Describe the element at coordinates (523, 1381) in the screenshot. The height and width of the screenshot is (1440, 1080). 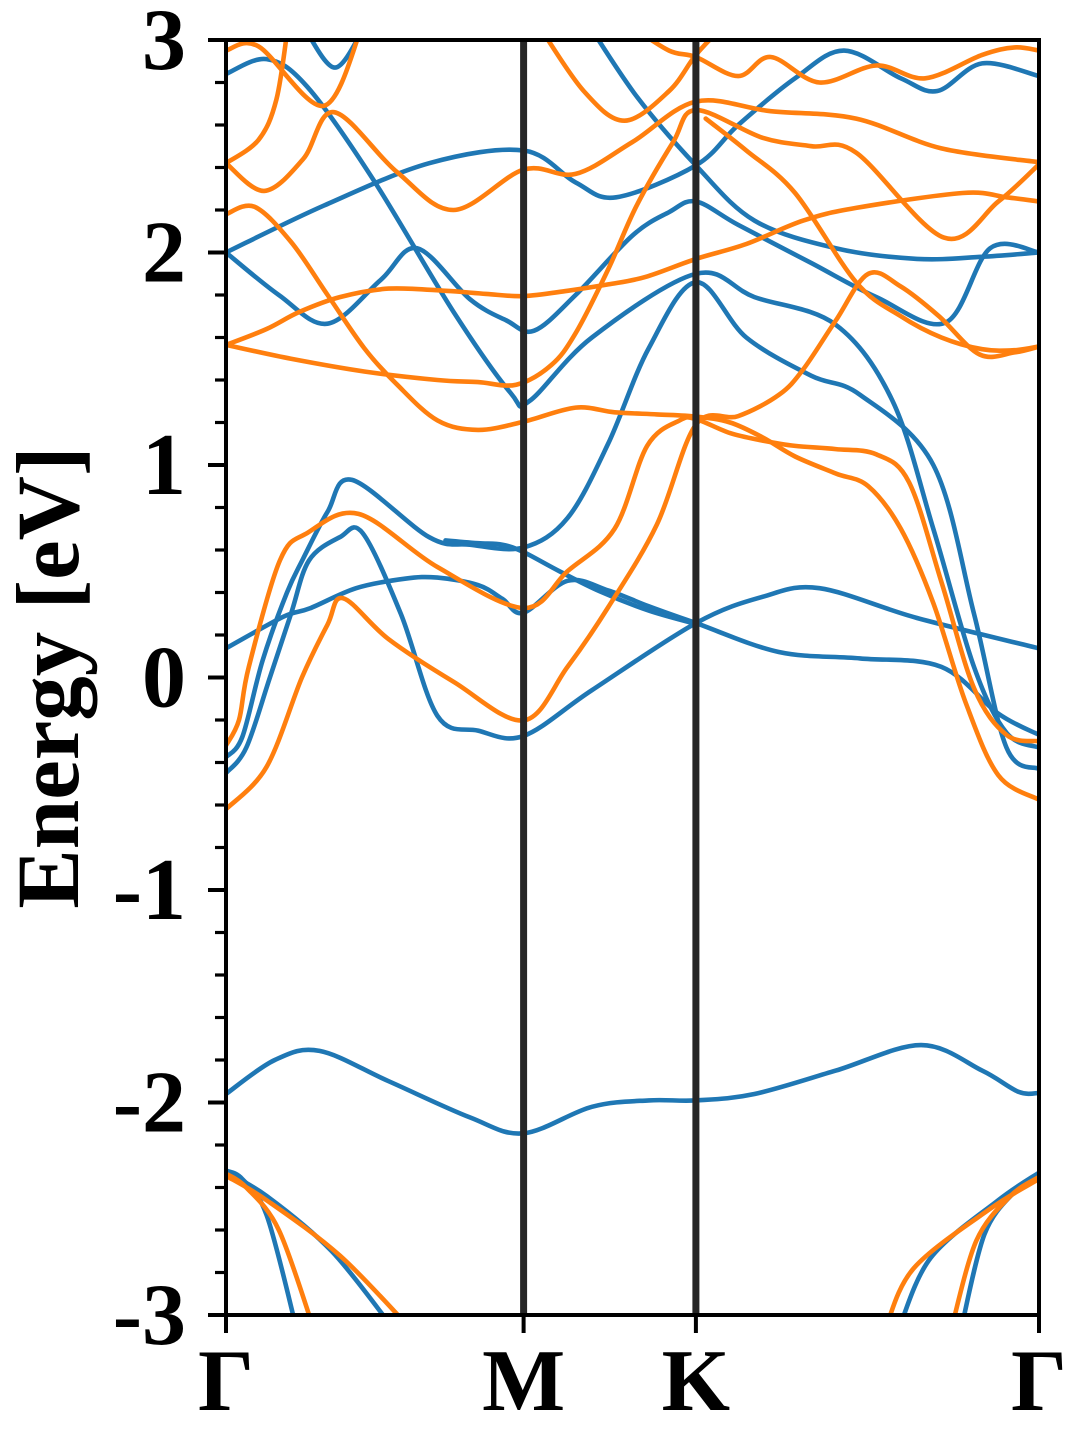
I see `svg-text: M` at that location.